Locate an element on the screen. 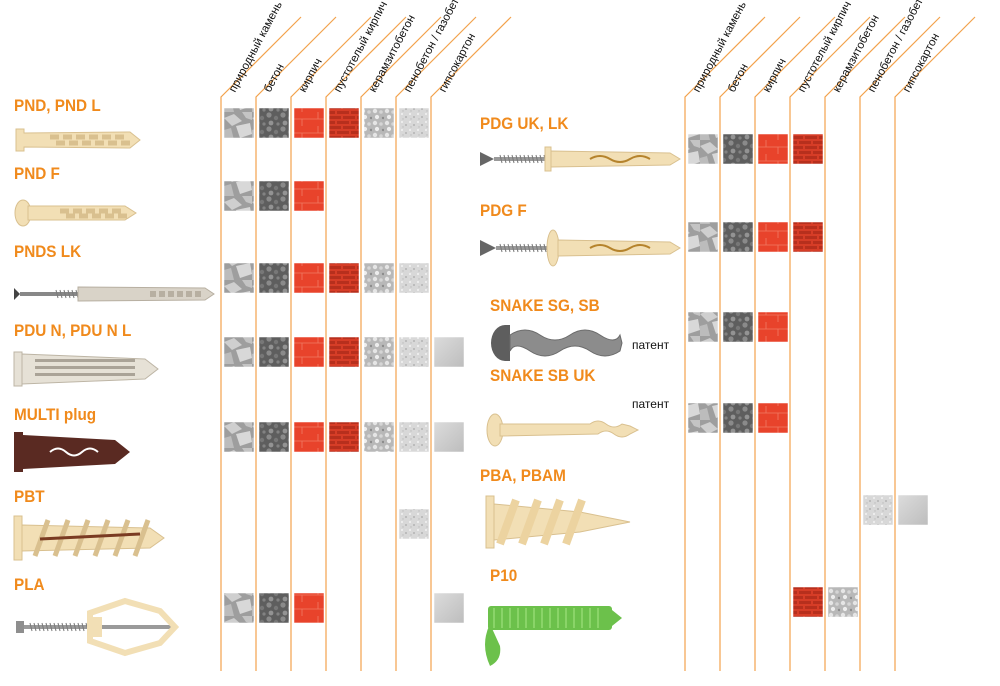 This screenshot has width=1000, height=686. left-column-header-brick: кирпич is located at coordinates (311, 76).